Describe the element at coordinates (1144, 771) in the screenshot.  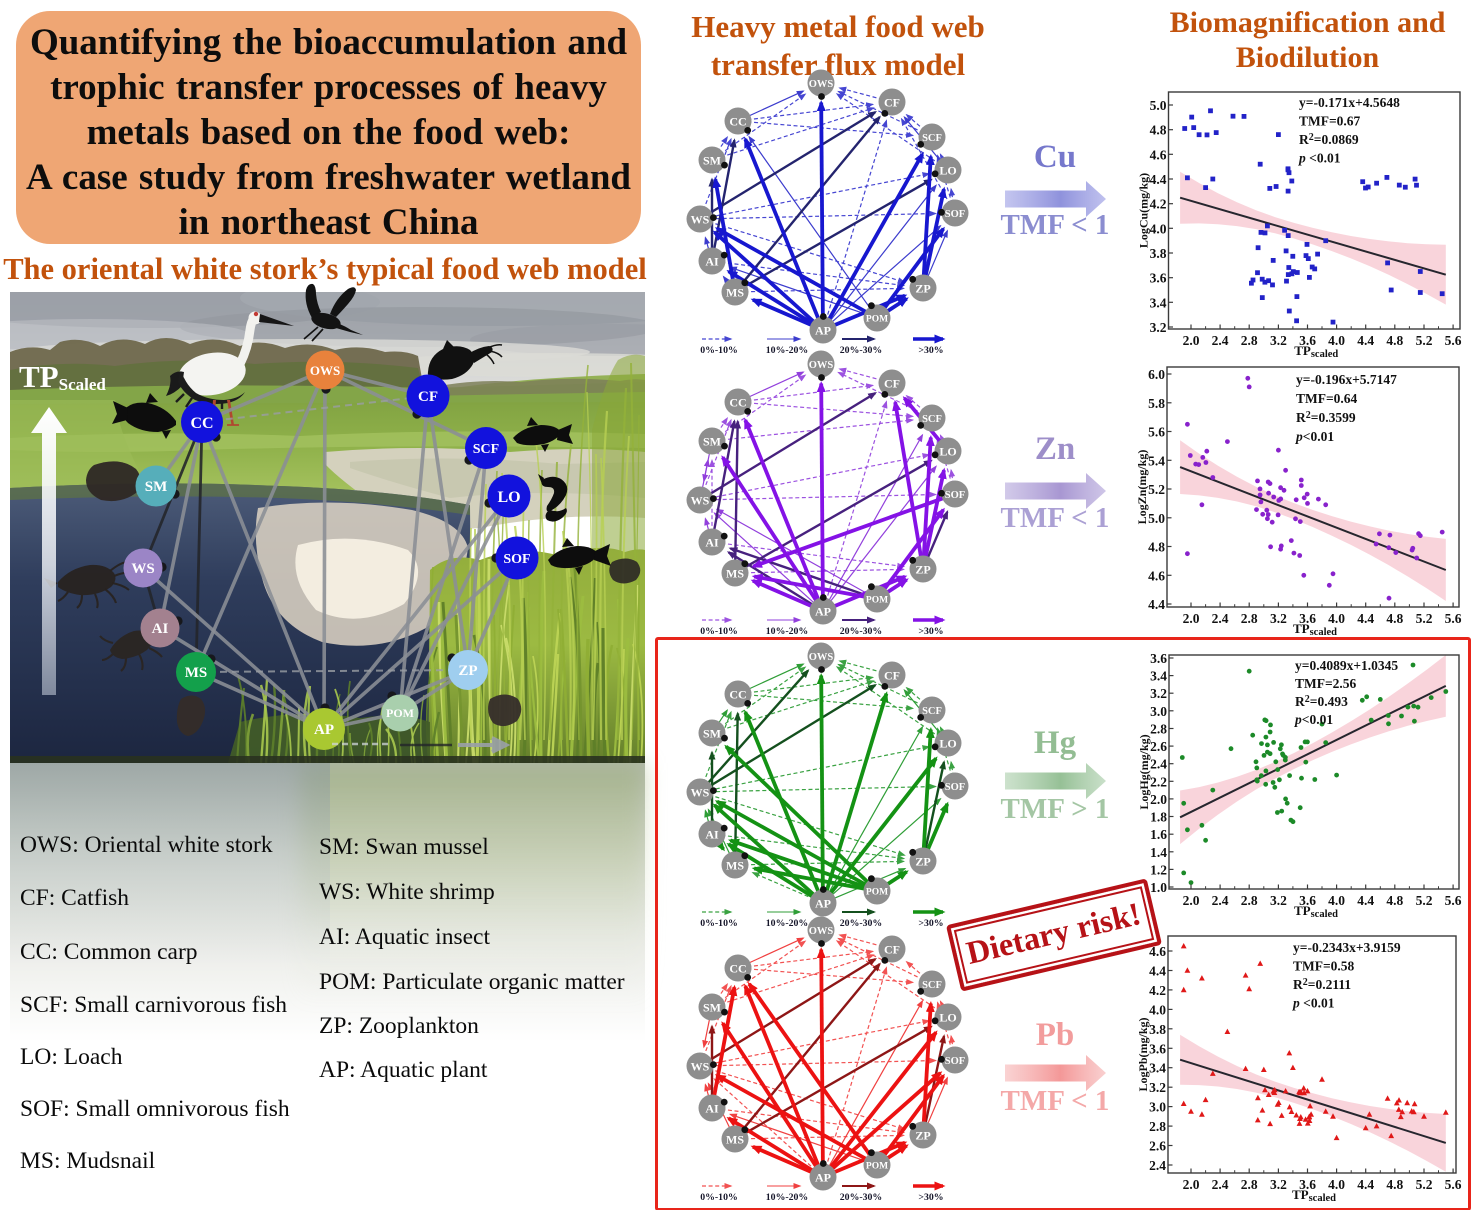
I see `svg-text: LogHg(mg/kg)` at that location.